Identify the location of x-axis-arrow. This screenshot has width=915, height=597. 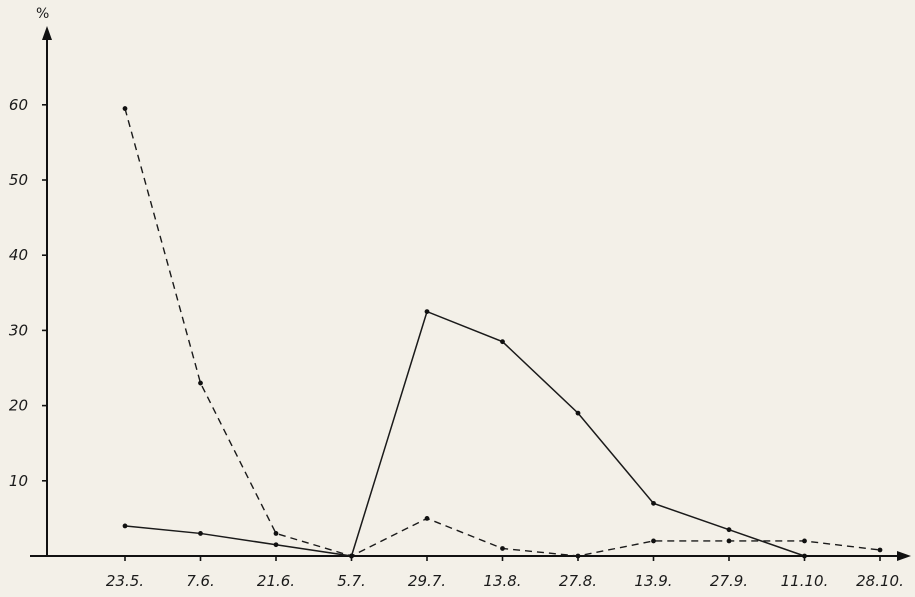
(904, 556).